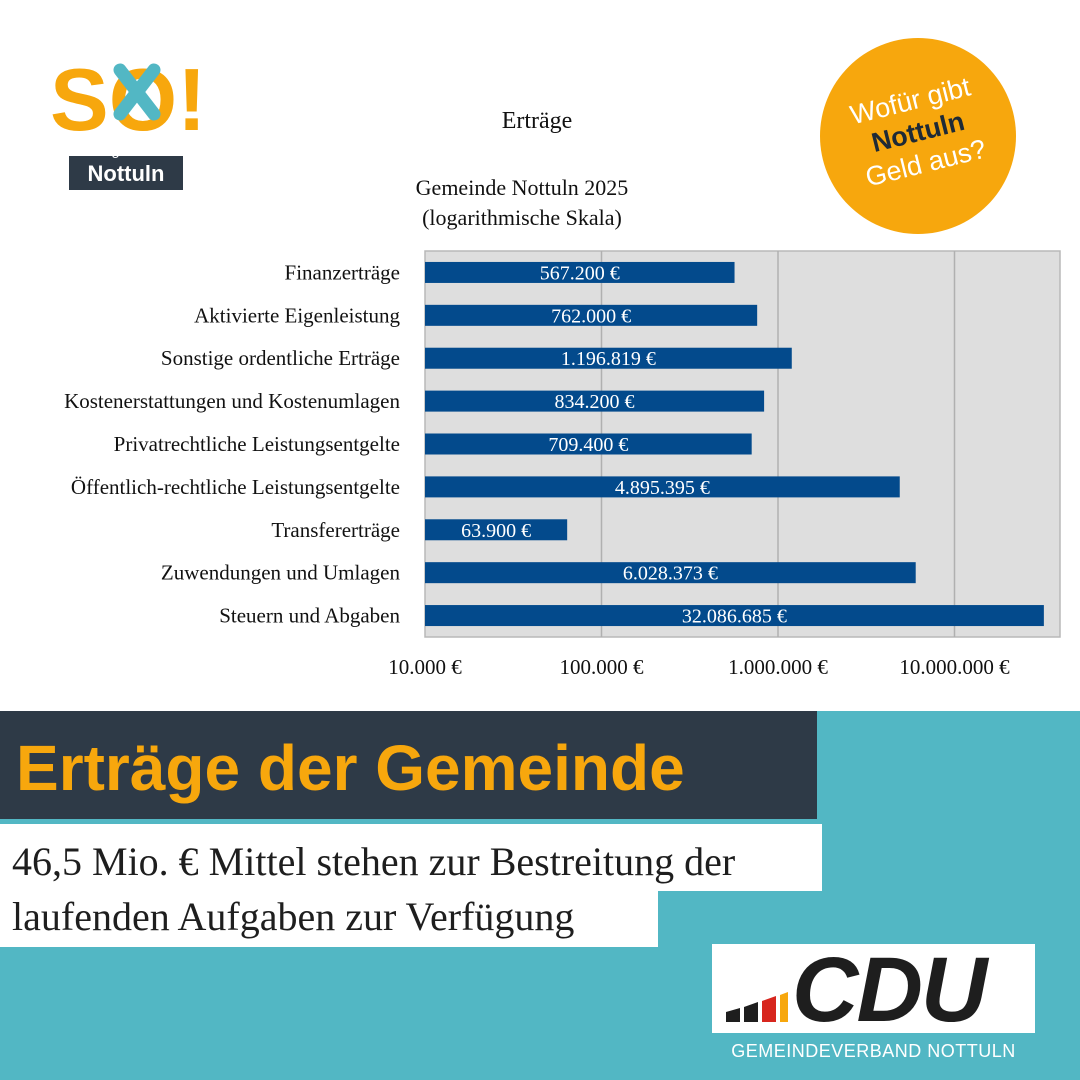  I want to click on category-label: Steuern und Abgaben, so click(309, 616).